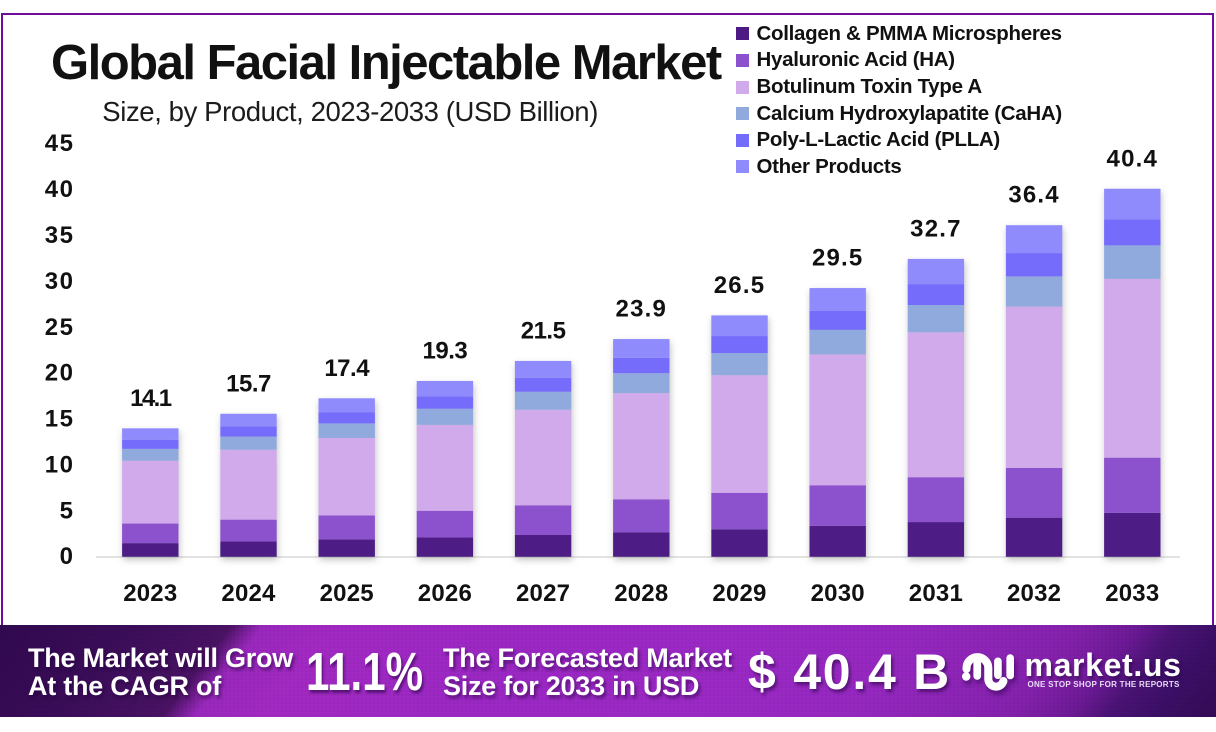  What do you see at coordinates (67, 510) in the screenshot?
I see `svg-text: 5` at bounding box center [67, 510].